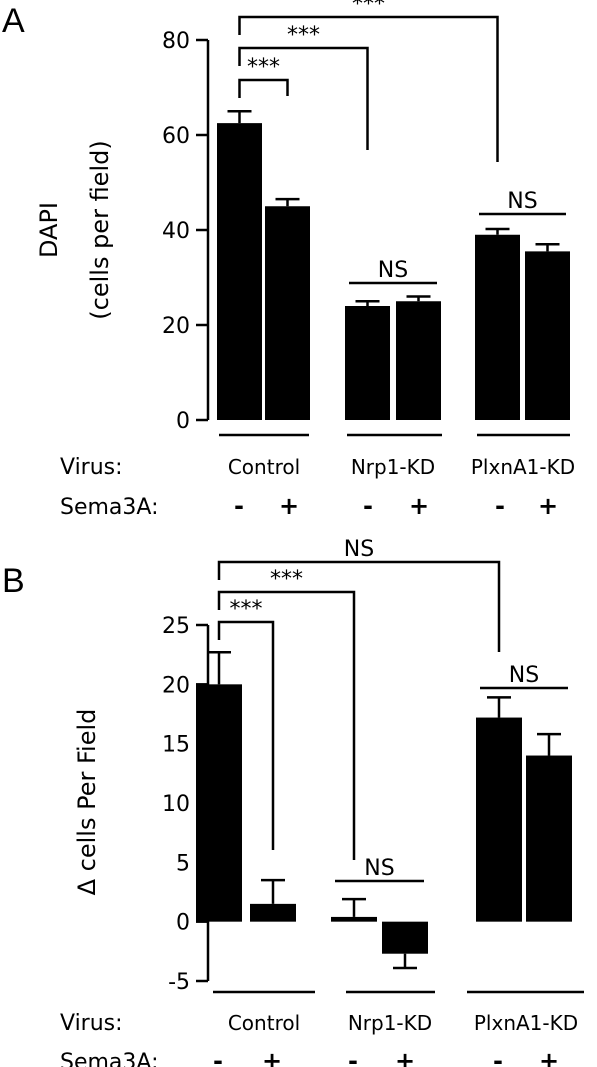 This screenshot has width=597, height=1067. Describe the element at coordinates (179, 982) in the screenshot. I see `y-tick-label: -5` at that location.